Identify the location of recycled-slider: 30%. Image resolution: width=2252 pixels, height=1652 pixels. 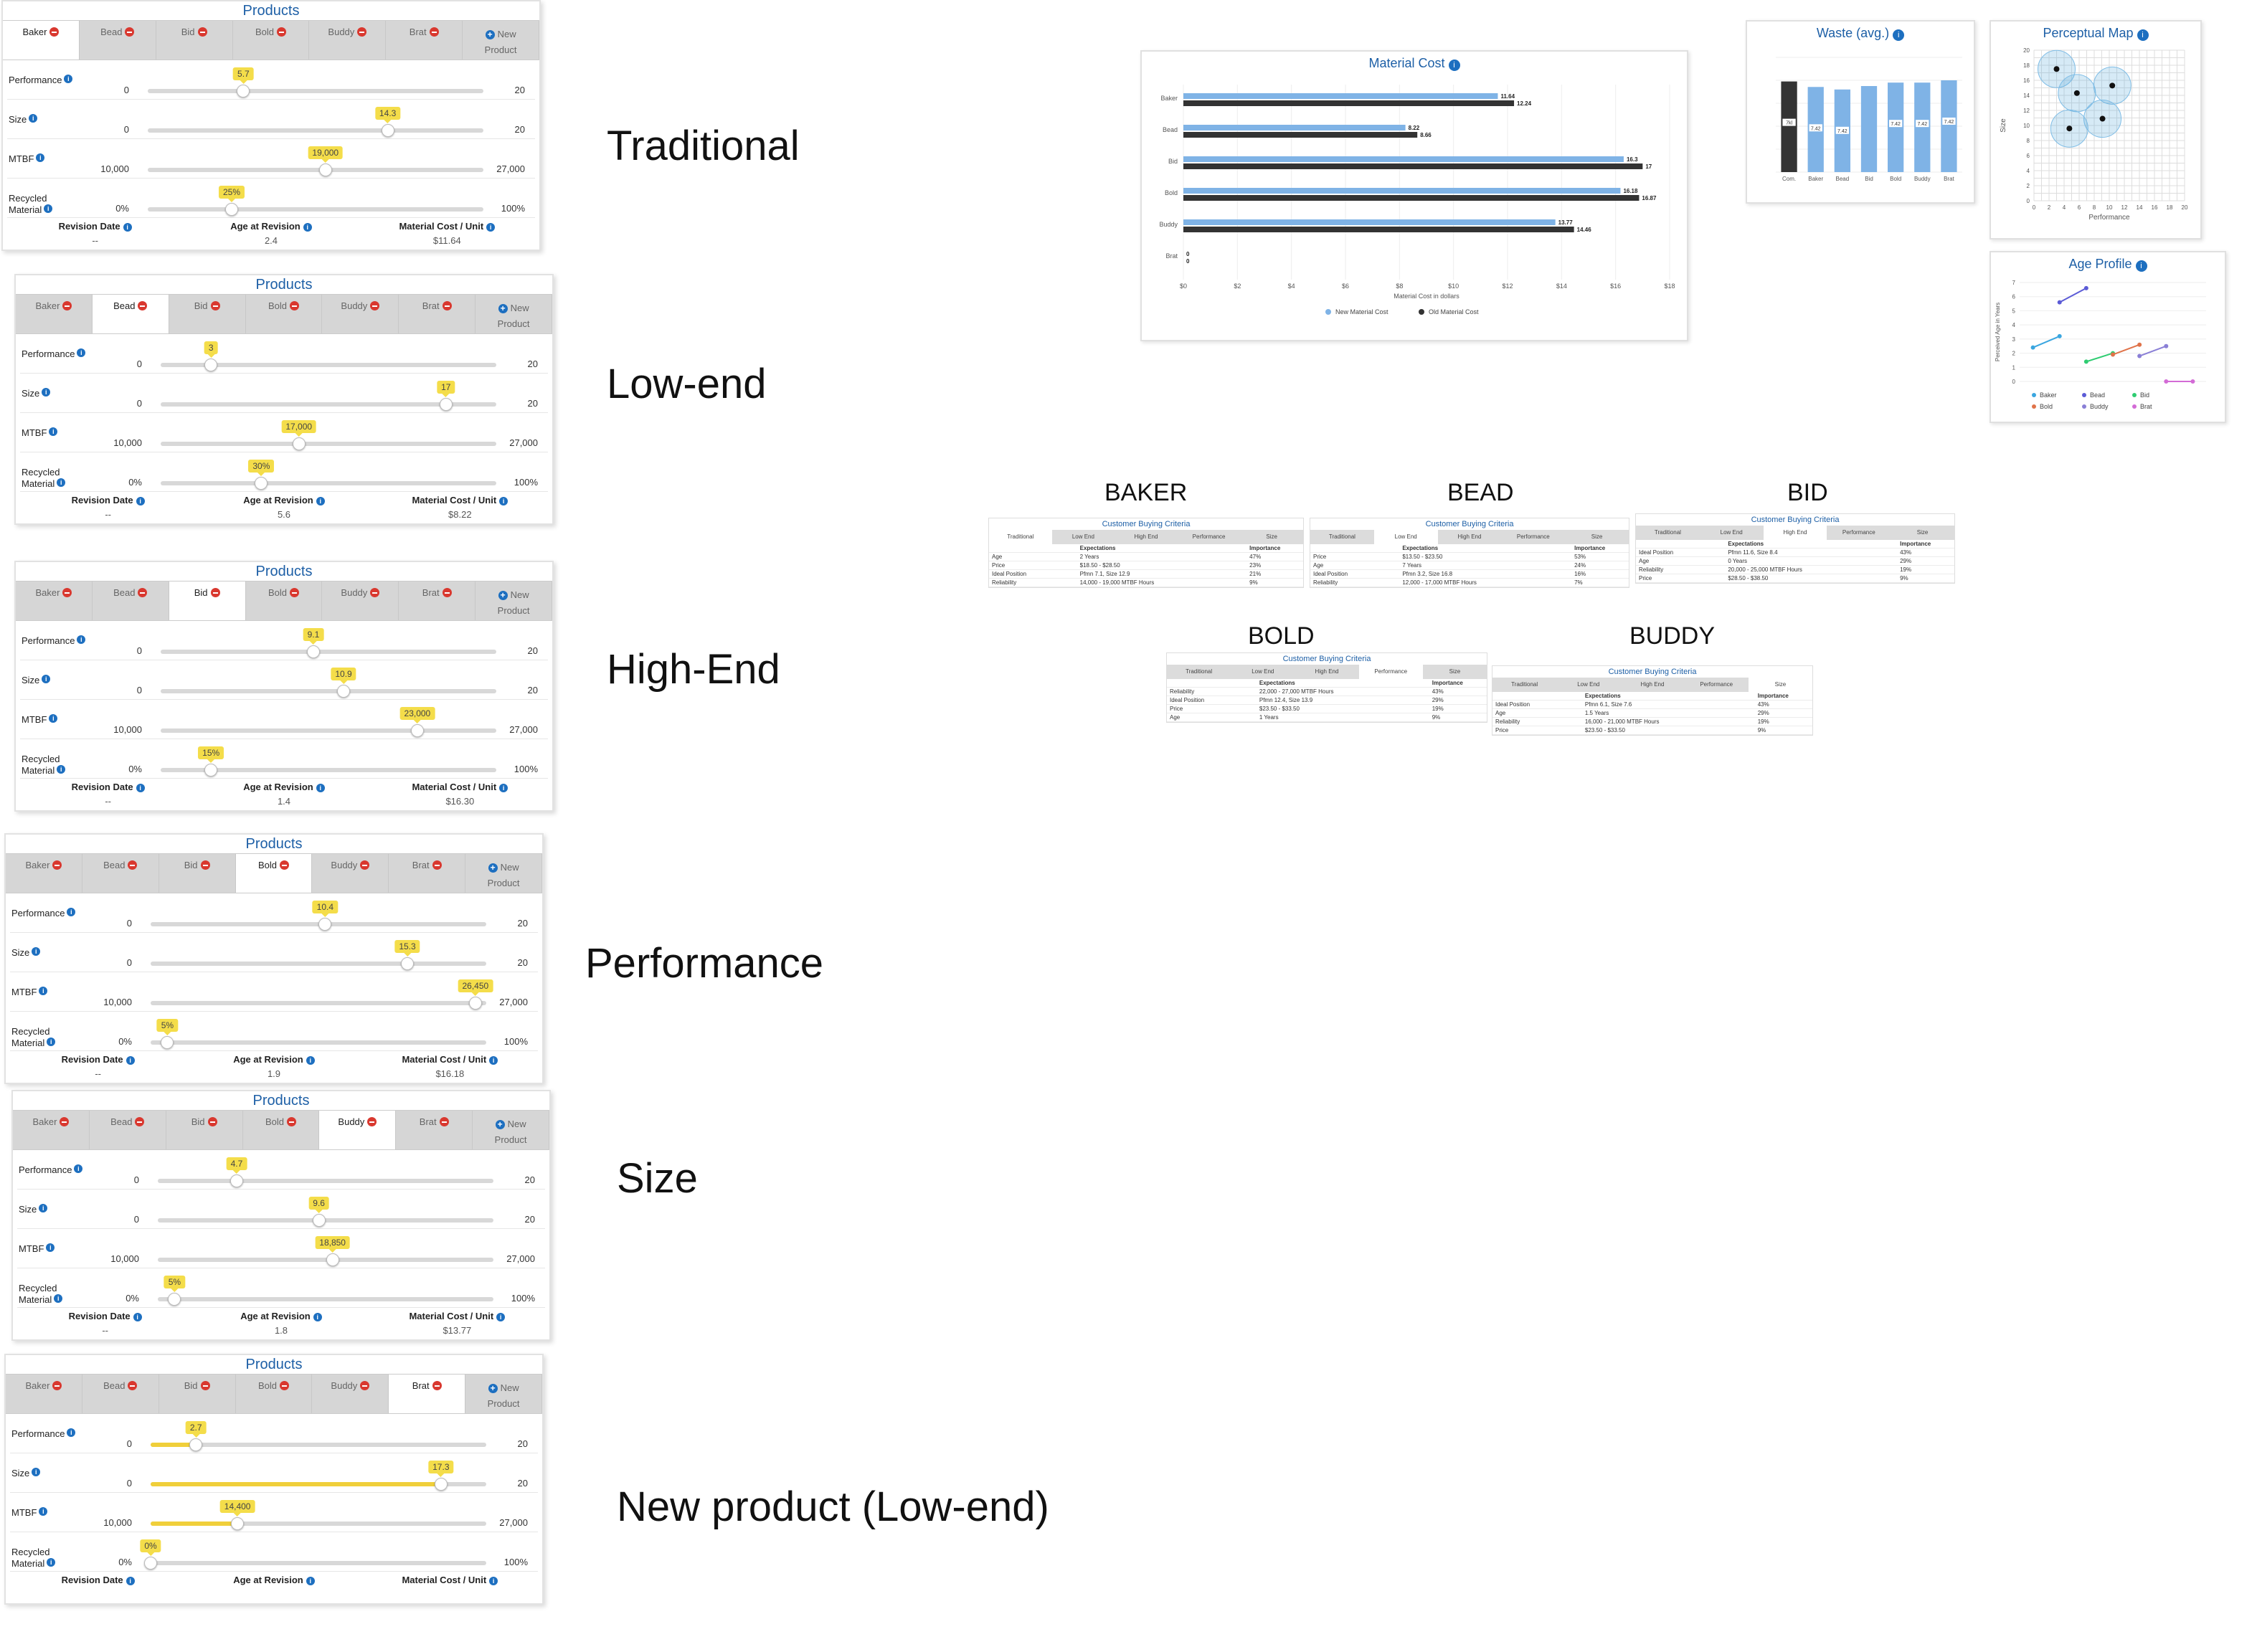
(328, 475).